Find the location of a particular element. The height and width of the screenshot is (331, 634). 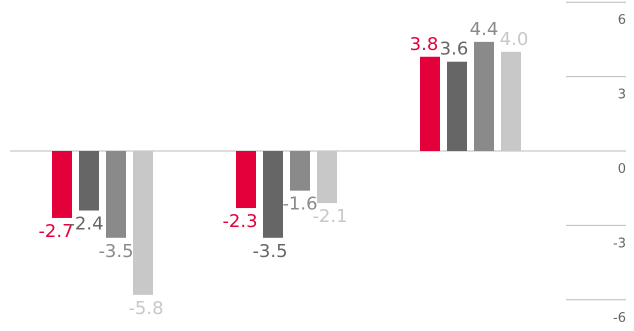

data-label: 4.0 is located at coordinates (514, 39).